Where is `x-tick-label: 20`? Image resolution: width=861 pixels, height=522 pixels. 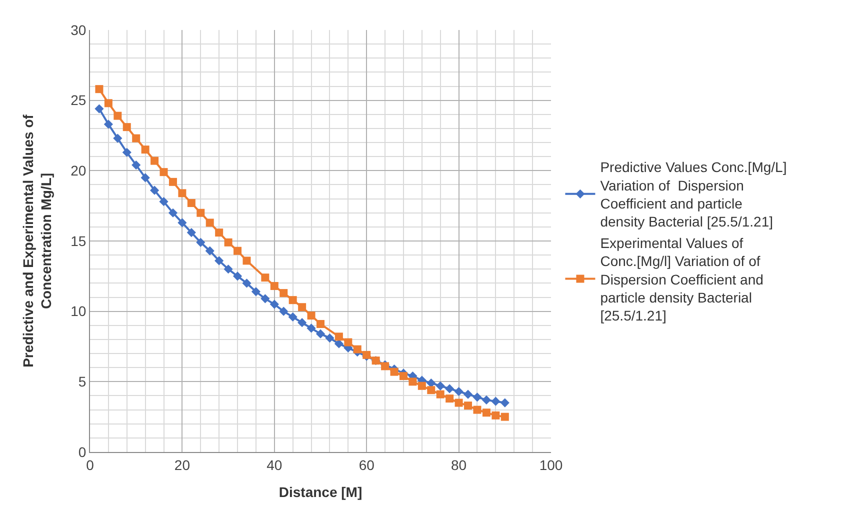
x-tick-label: 20 is located at coordinates (182, 464).